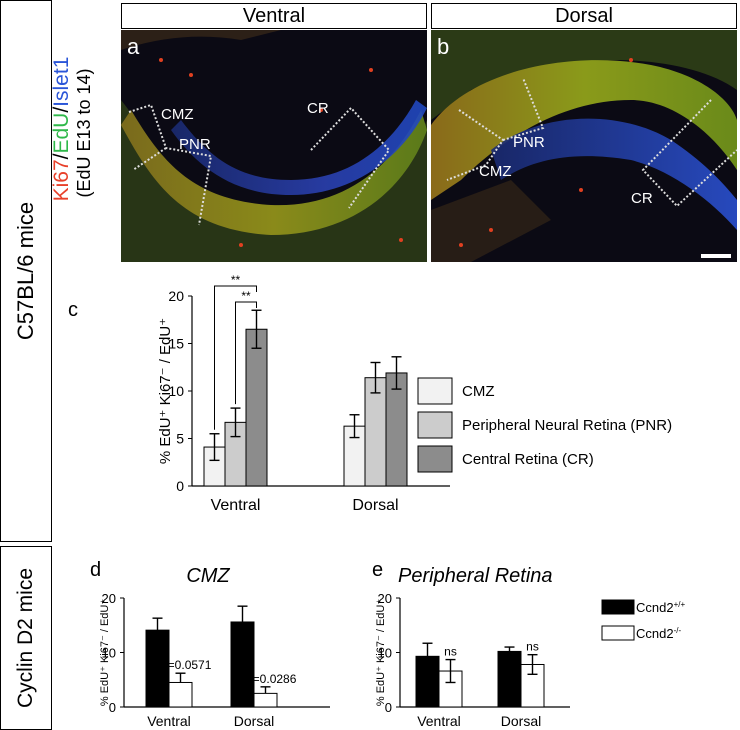 The width and height of the screenshot is (740, 730). I want to click on micrograph-dorsal-svg, so click(584, 146).